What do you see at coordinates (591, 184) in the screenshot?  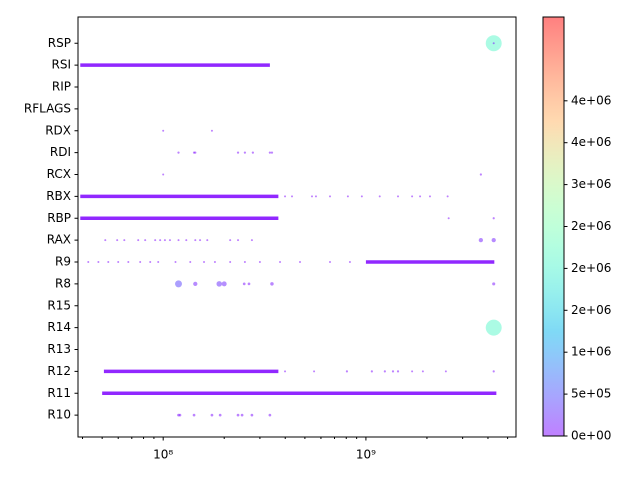 I see `colorbar-tick-label: 3e+06` at bounding box center [591, 184].